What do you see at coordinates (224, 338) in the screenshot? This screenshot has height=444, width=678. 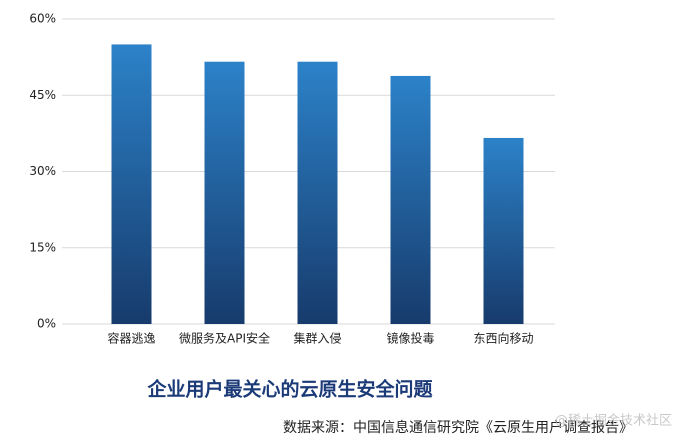 I see `x-tick-label: 微服务及API安全` at bounding box center [224, 338].